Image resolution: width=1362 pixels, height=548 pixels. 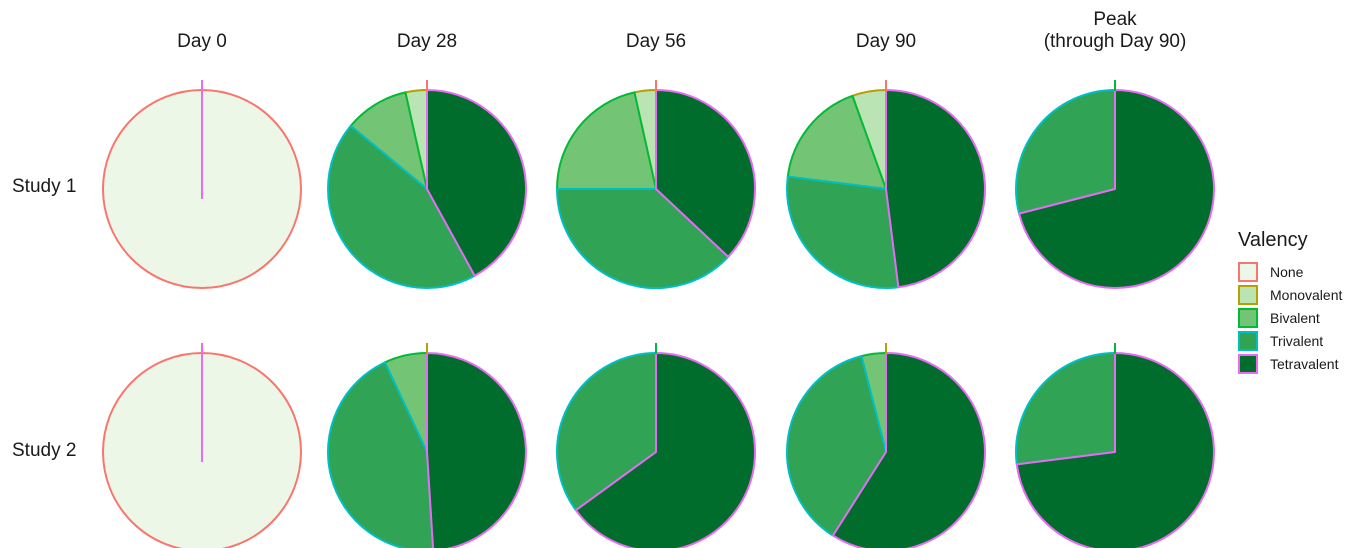 I want to click on legend-key-tetravalent, so click(x=1248, y=364).